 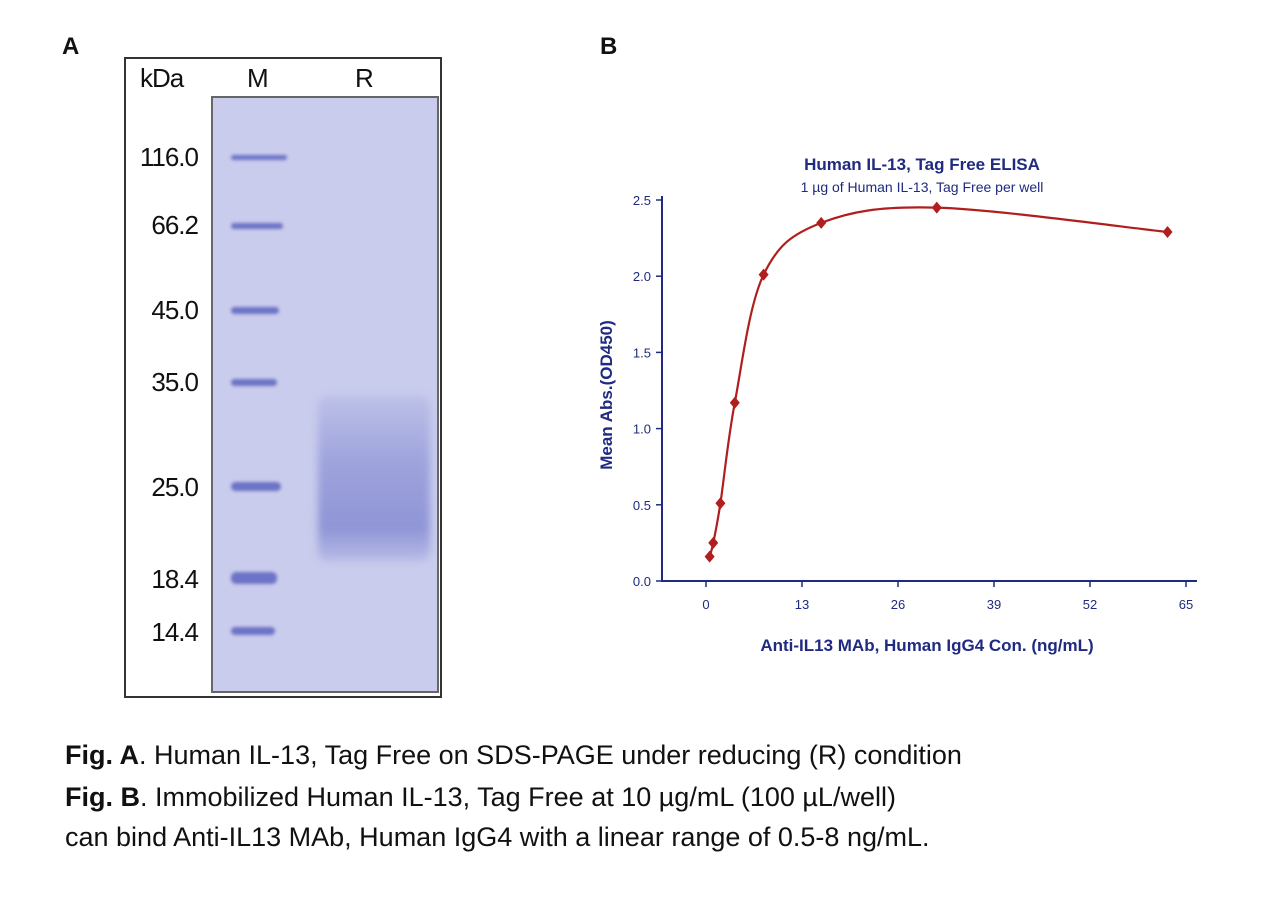 I want to click on gel-image, so click(x=325, y=394).